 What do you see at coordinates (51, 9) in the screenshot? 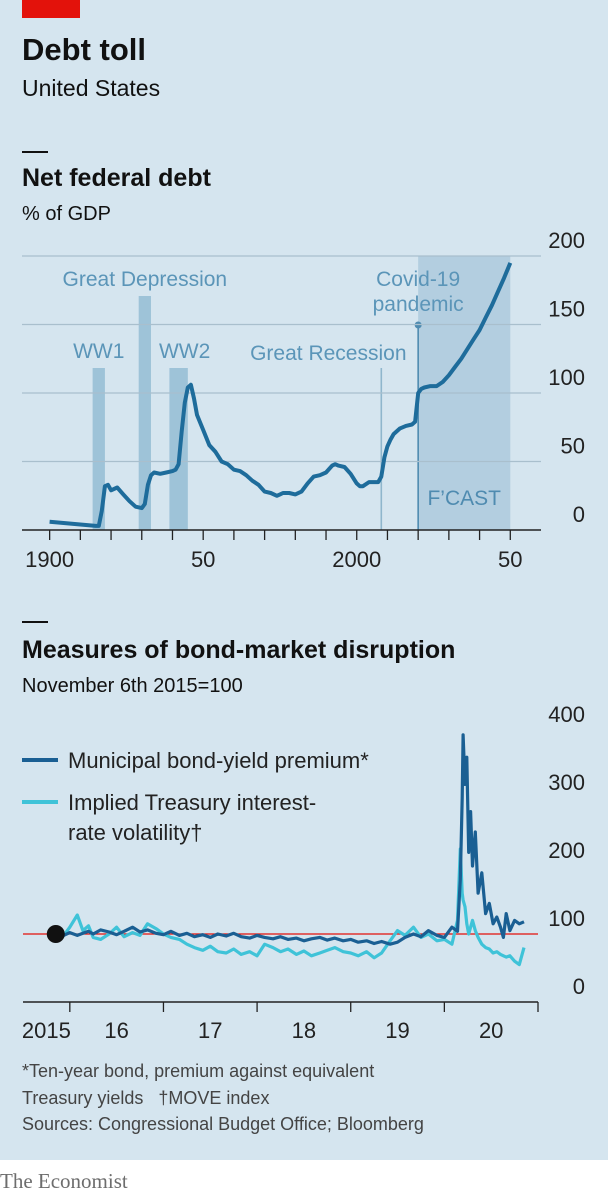
I see `red-tag` at bounding box center [51, 9].